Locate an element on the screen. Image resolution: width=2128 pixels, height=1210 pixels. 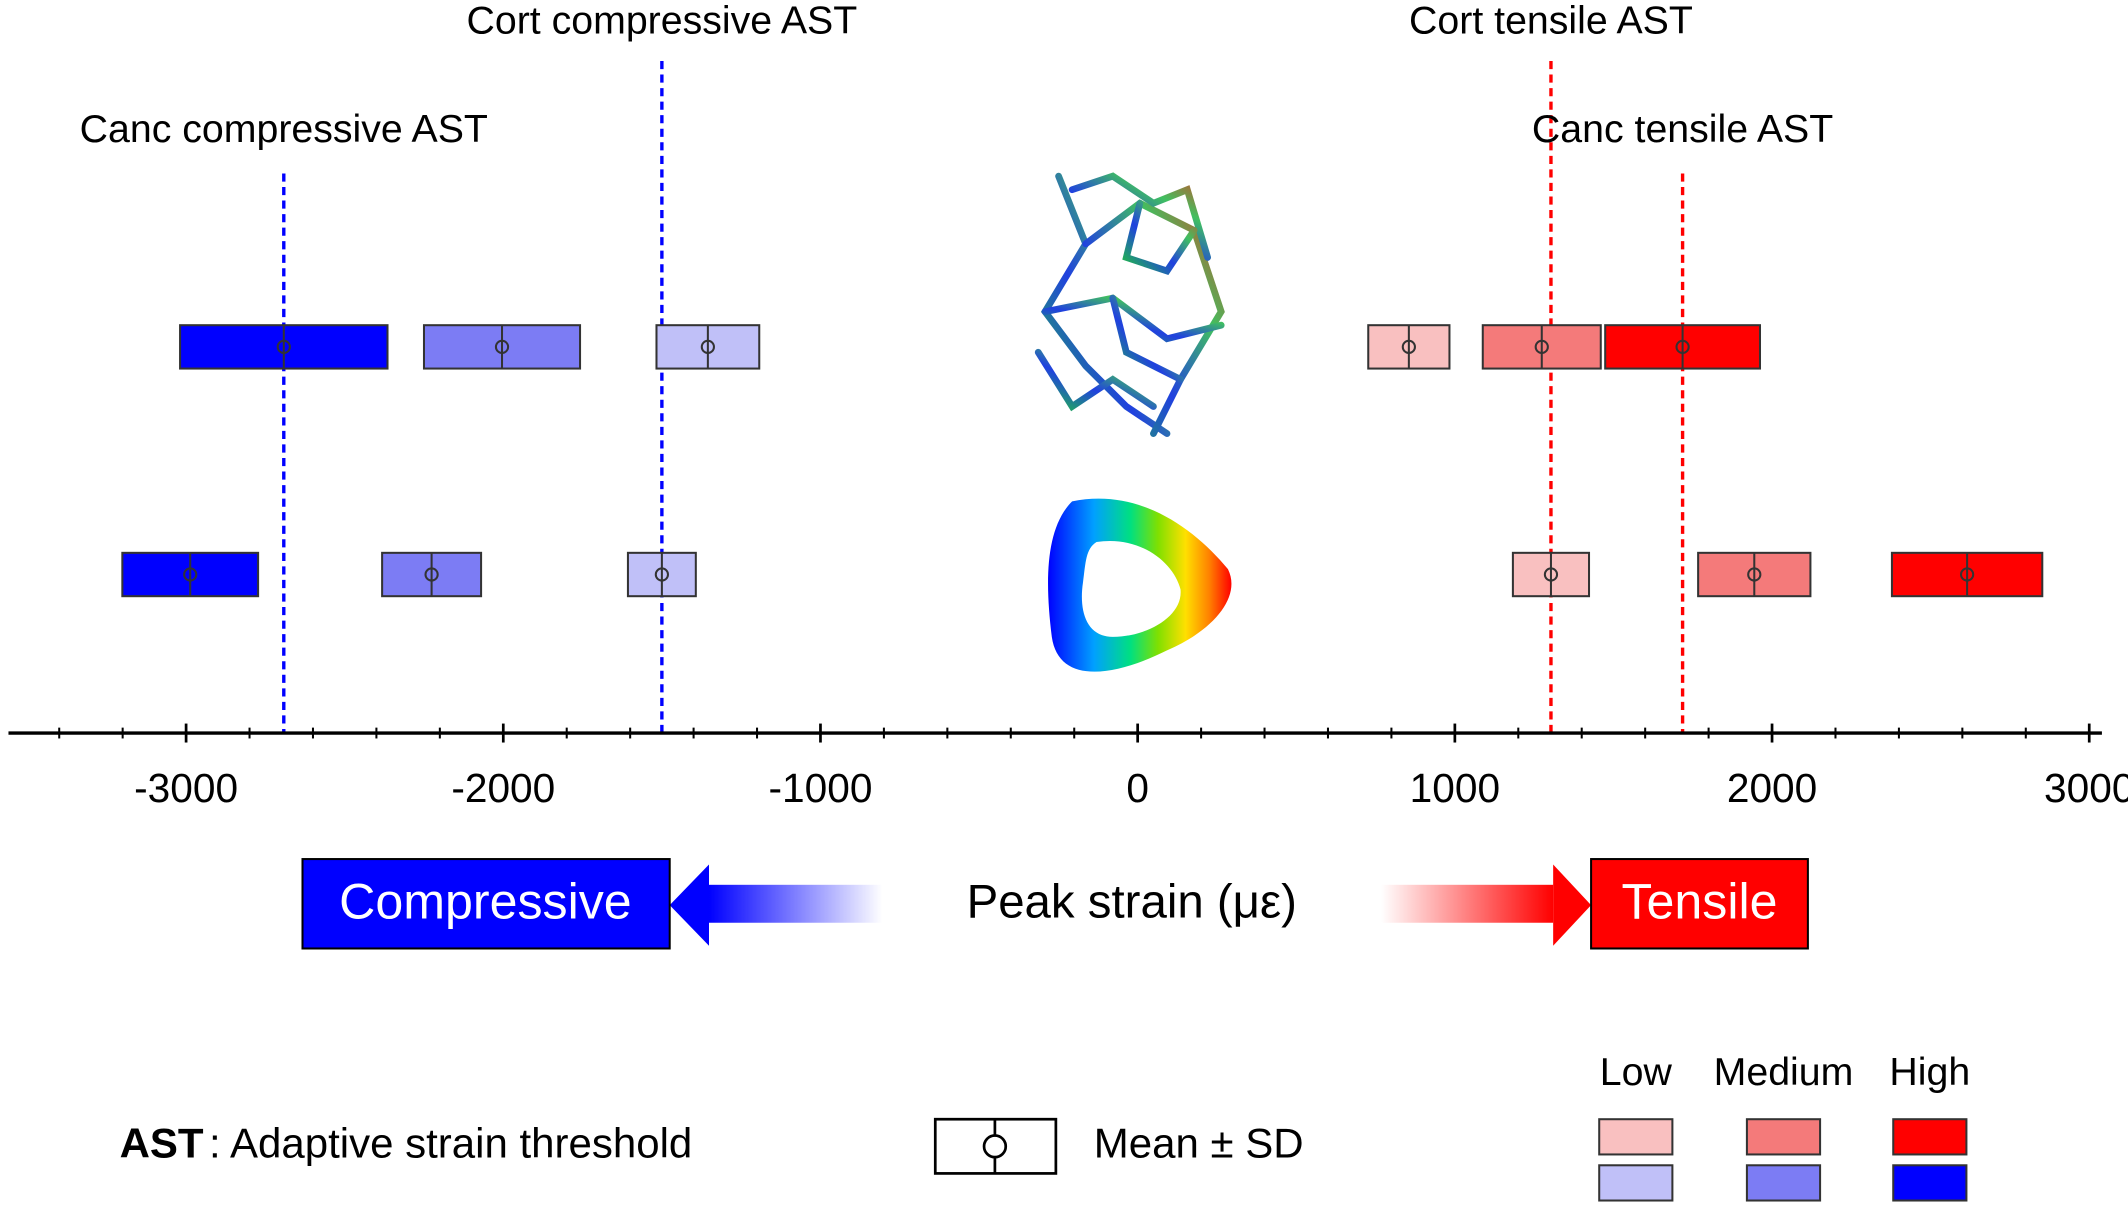
threshold-label: Cort compressive AST is located at coordinates (662, 21).